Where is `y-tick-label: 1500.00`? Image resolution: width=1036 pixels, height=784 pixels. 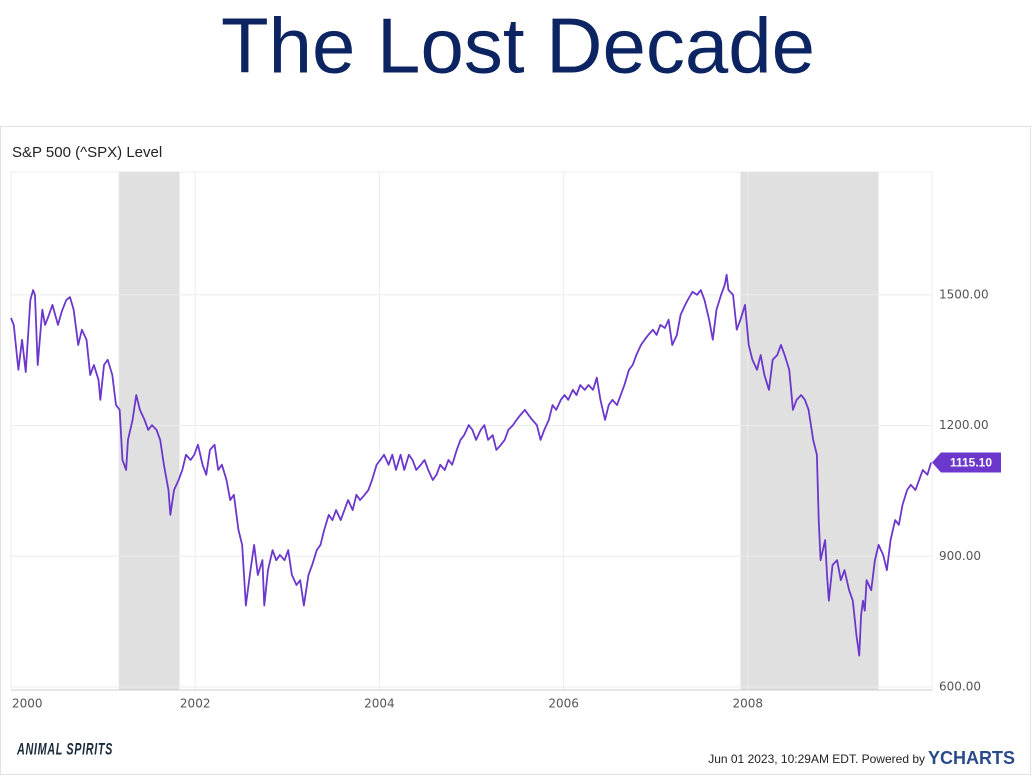 y-tick-label: 1500.00 is located at coordinates (964, 294).